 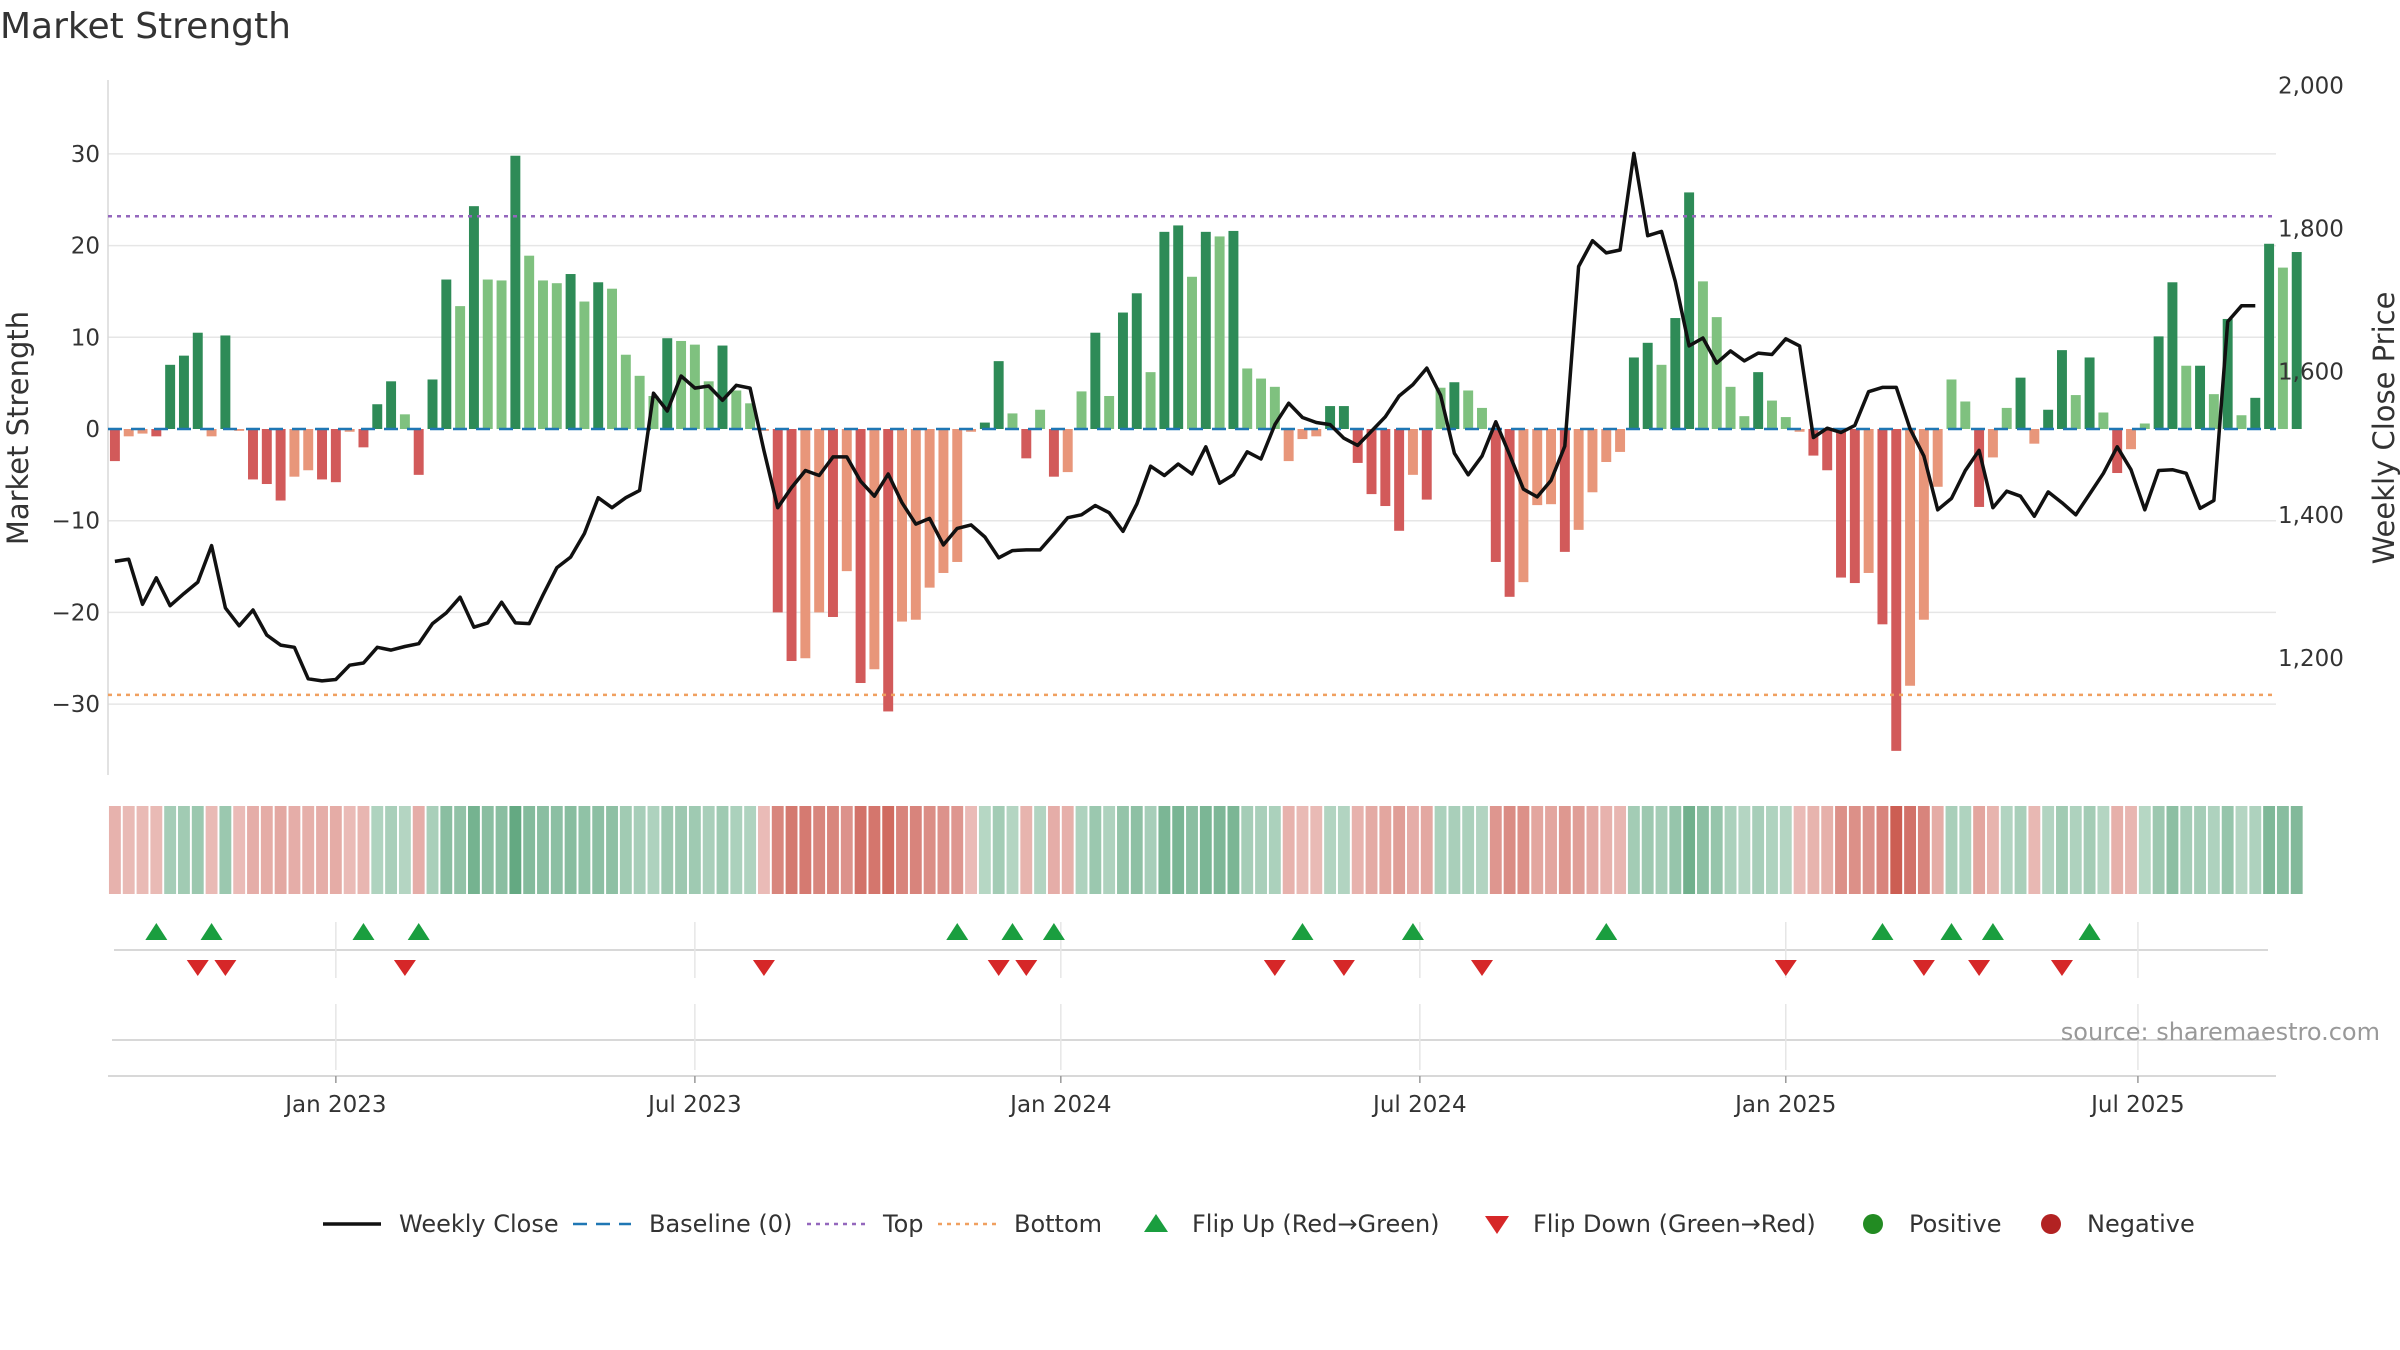 What do you see at coordinates (903, 1224) in the screenshot?
I see `legend-label: Top` at bounding box center [903, 1224].